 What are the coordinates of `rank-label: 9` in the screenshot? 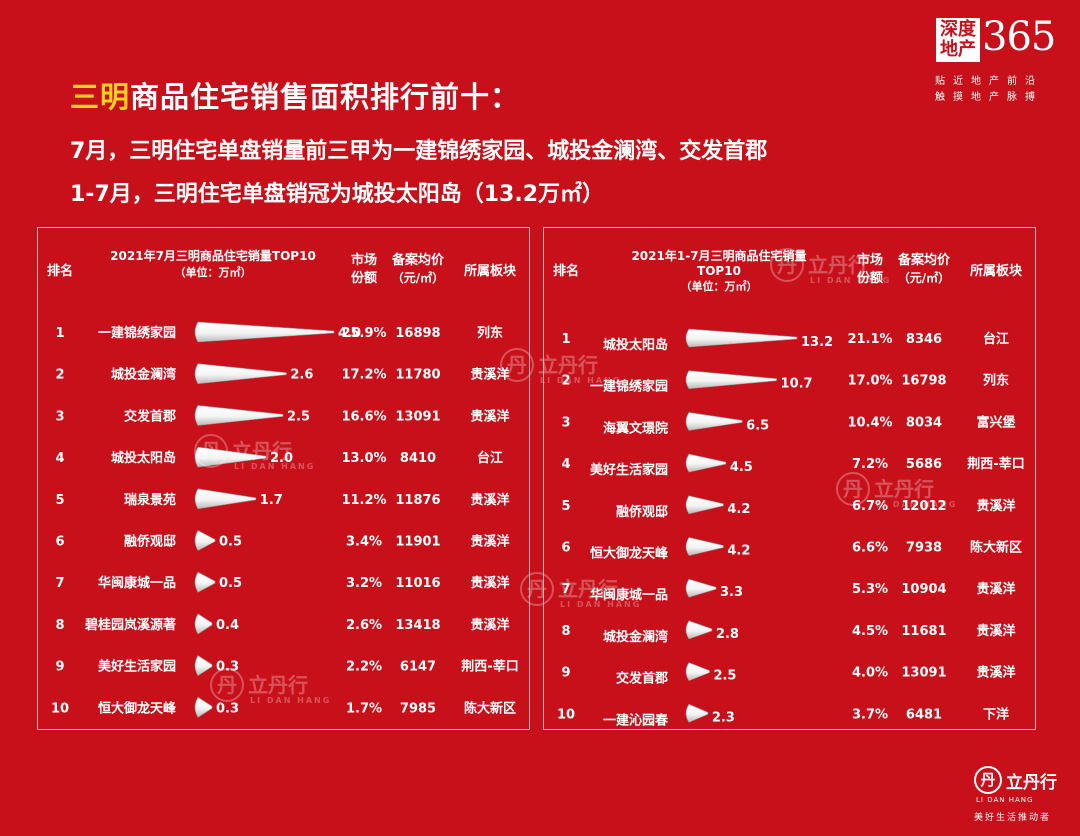 It's located at (565, 673).